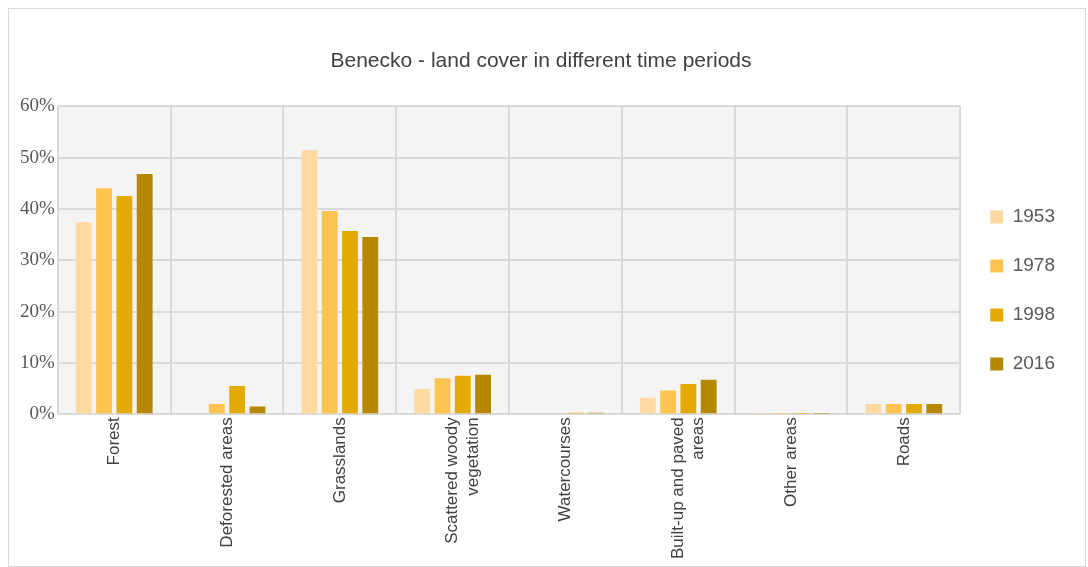  Describe the element at coordinates (42, 413) in the screenshot. I see `y-tick-label: 0%` at that location.